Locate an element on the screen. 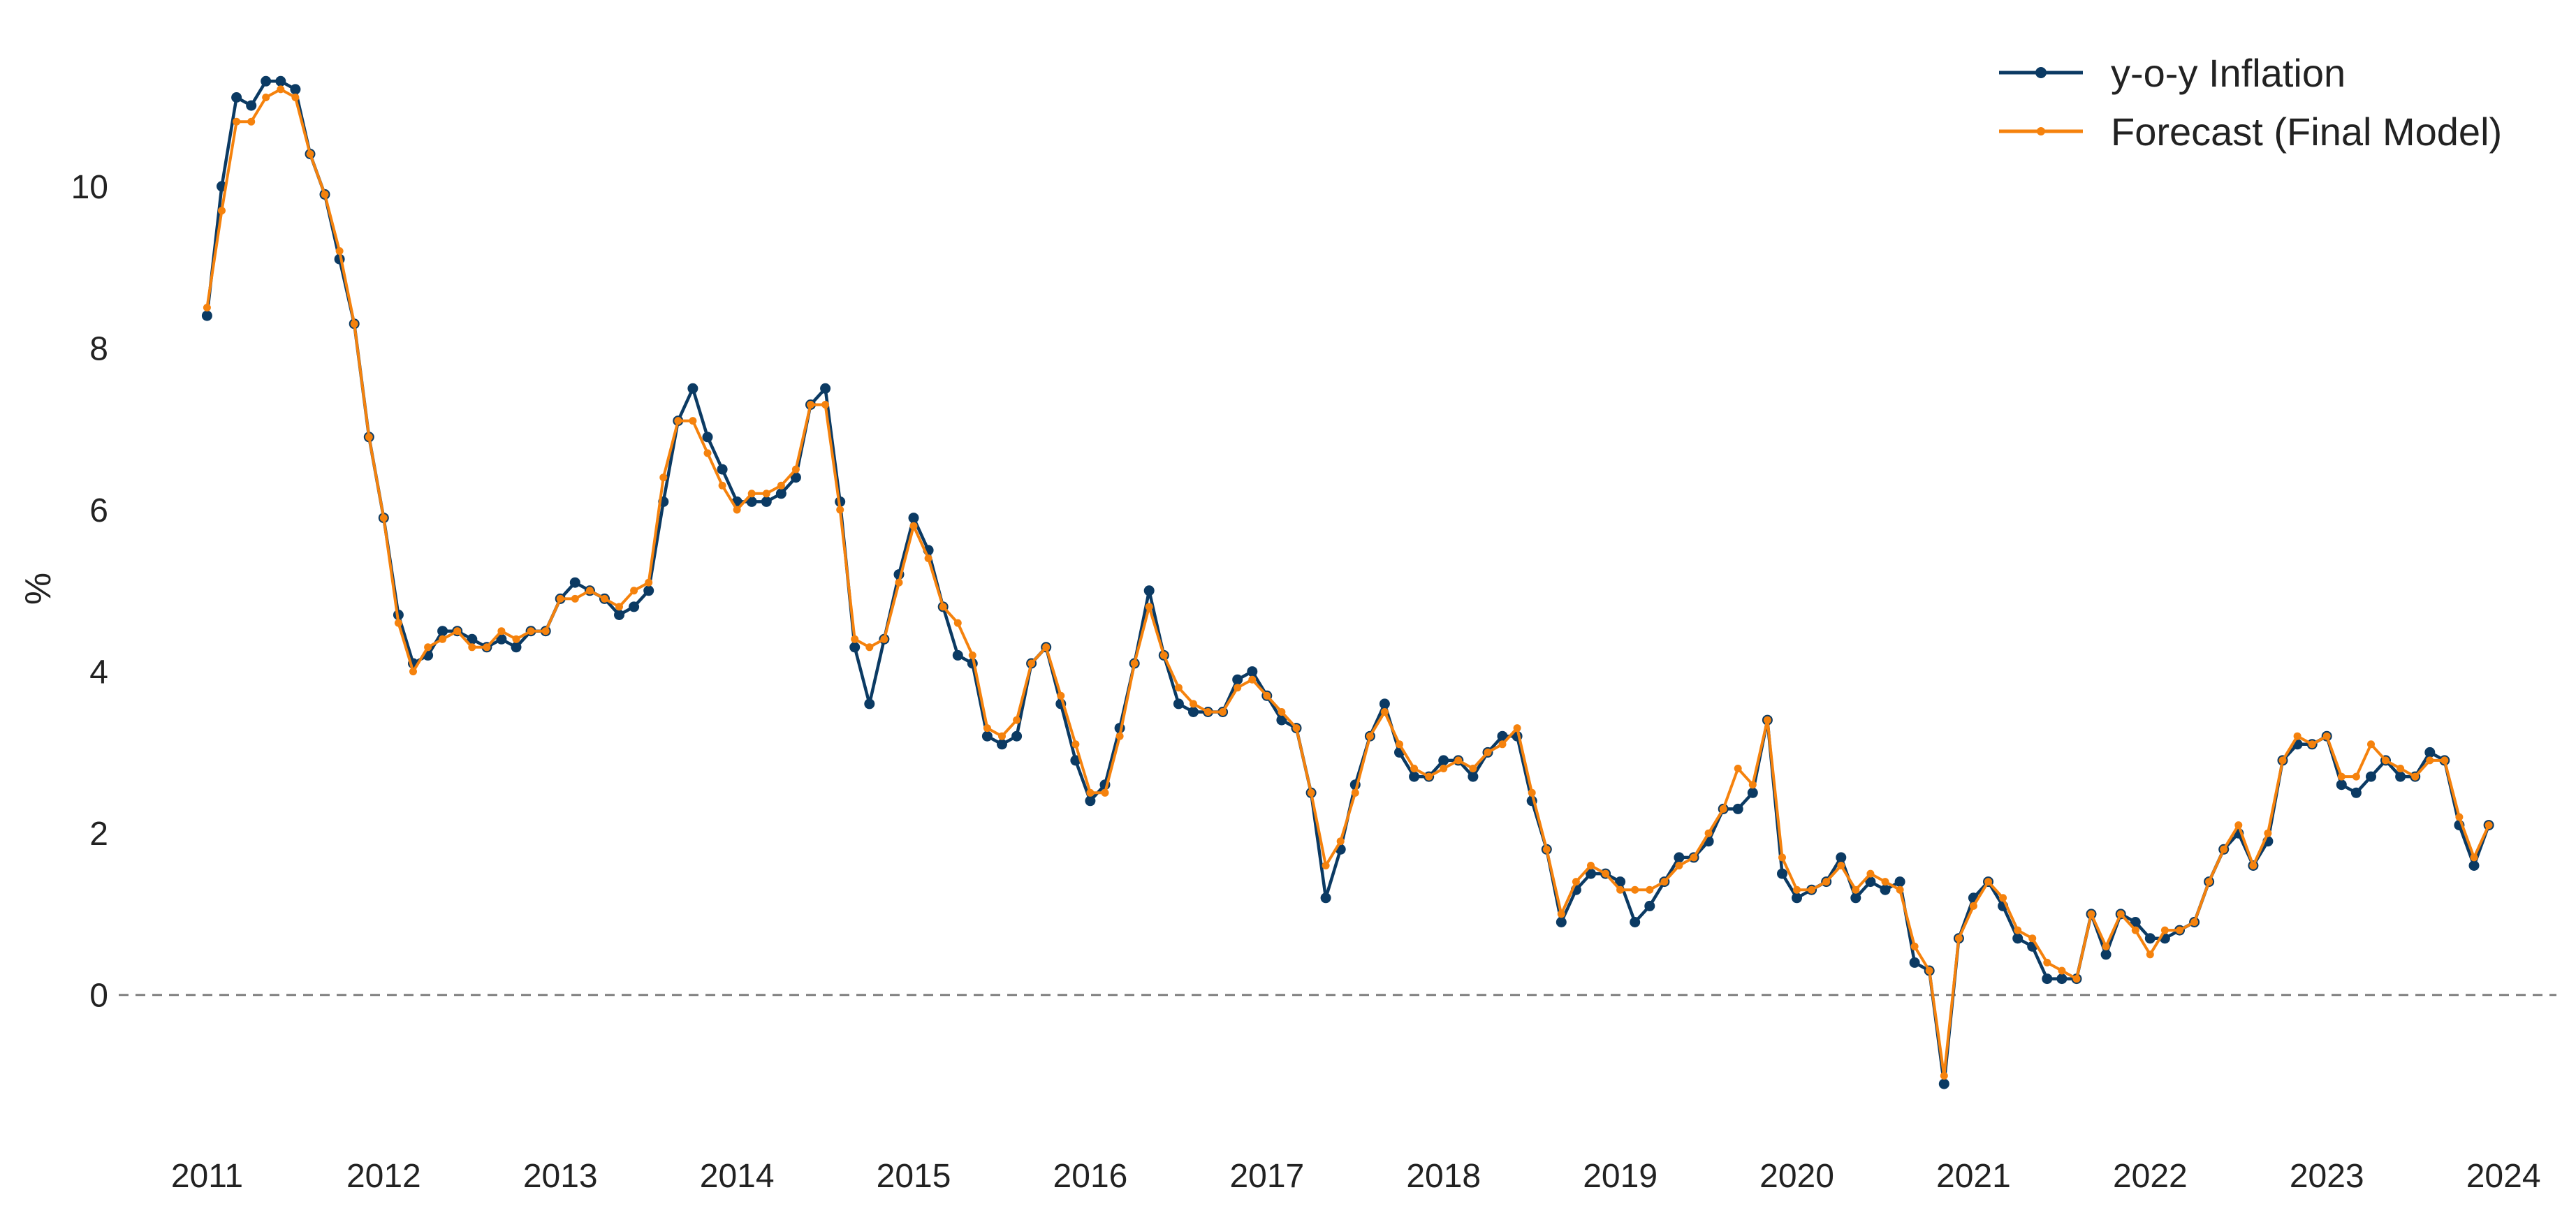  y-tick-label: 10 is located at coordinates (89, 187).